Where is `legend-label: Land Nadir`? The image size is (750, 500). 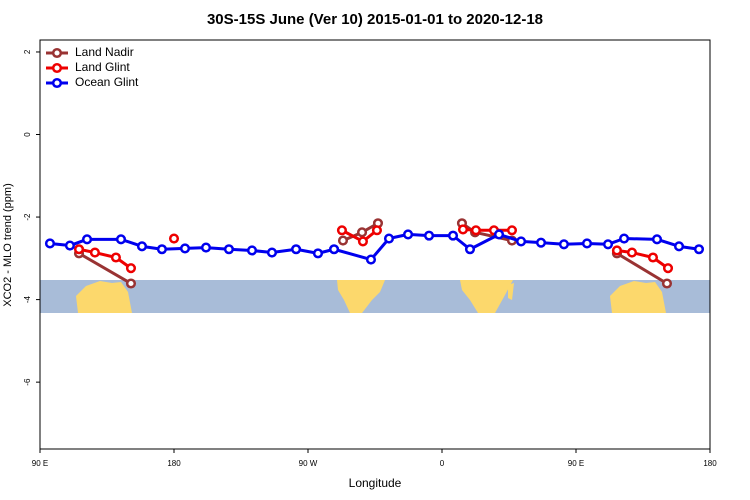 legend-label: Land Nadir is located at coordinates (104, 52).